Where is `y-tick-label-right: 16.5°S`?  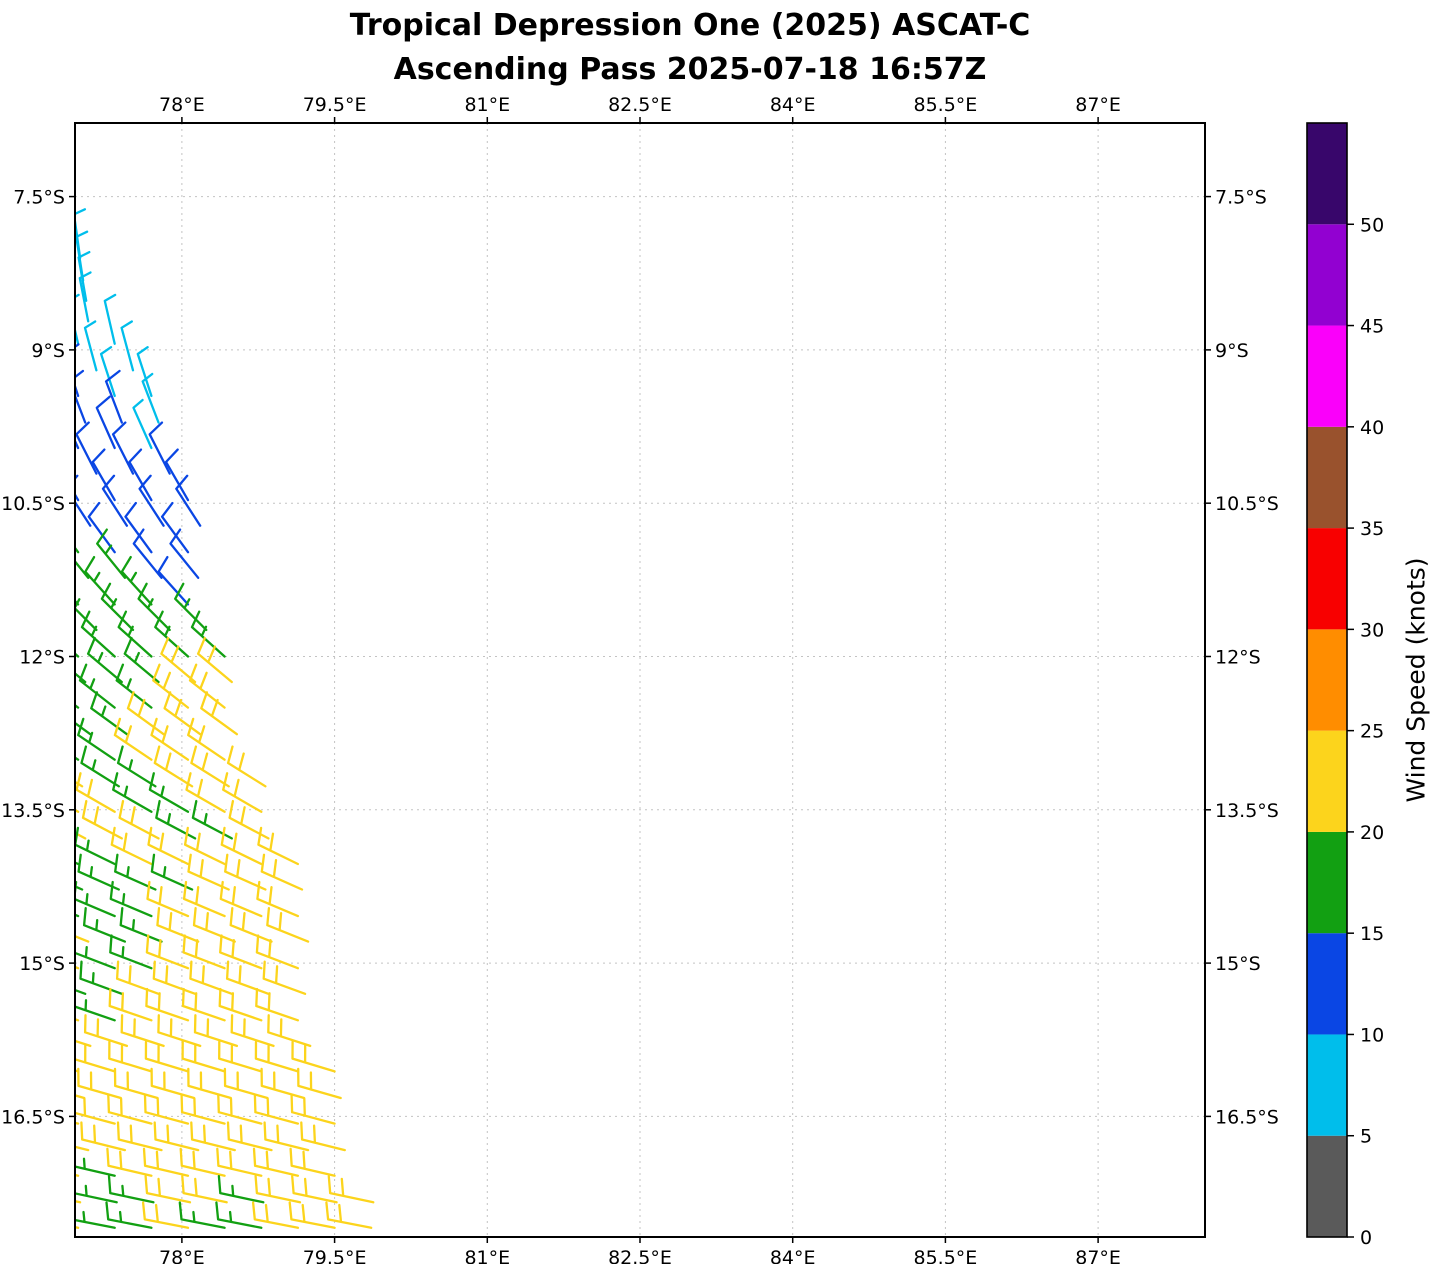 y-tick-label-right: 16.5°S is located at coordinates (1247, 1117).